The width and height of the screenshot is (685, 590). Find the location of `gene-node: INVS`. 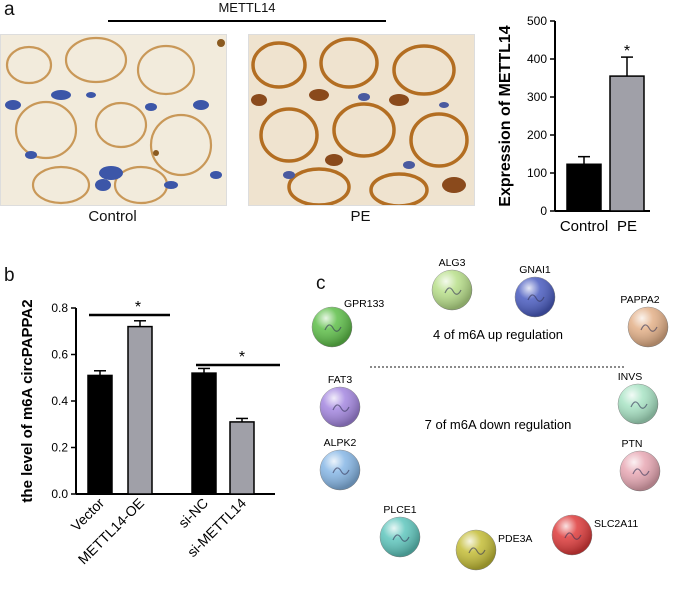

gene-node: INVS is located at coordinates (638, 398).